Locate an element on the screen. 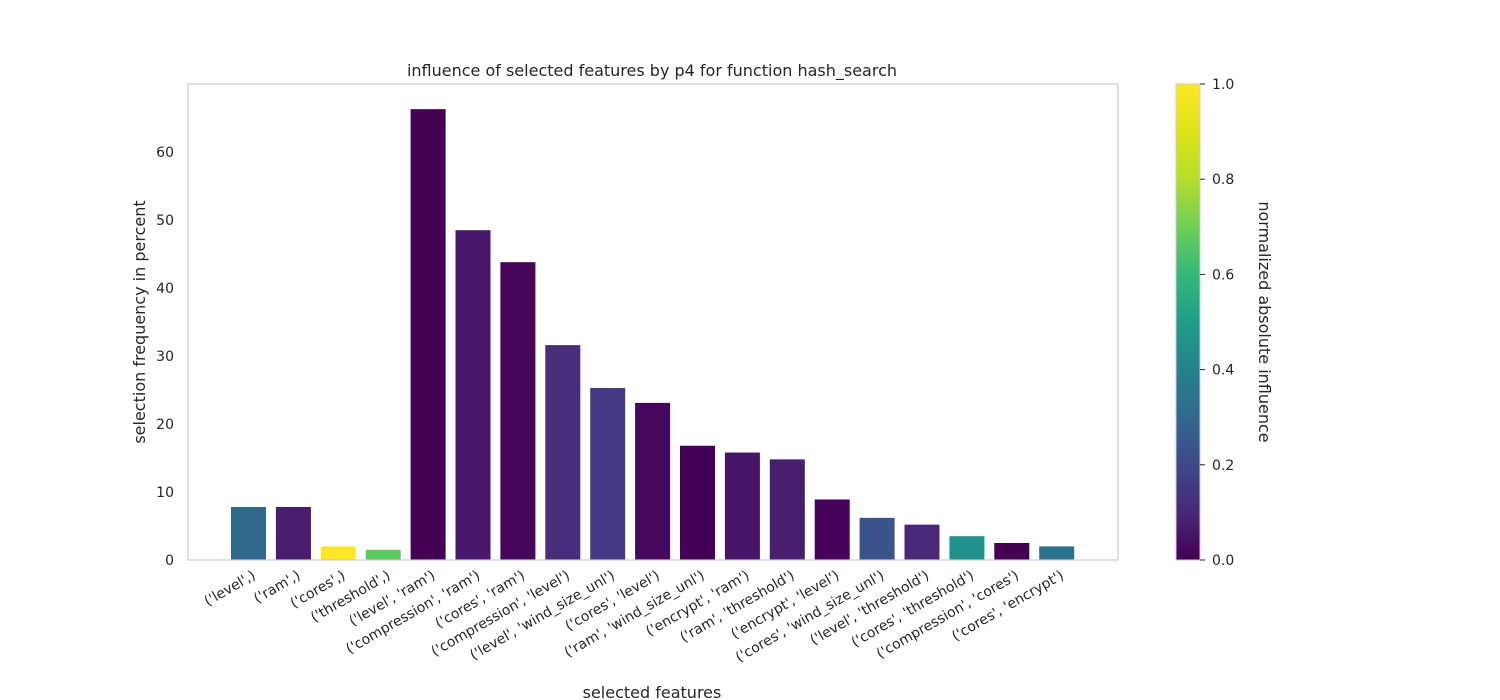 Image resolution: width=1500 pixels, height=700 pixels. y-tick-label: 50 is located at coordinates (165, 221).